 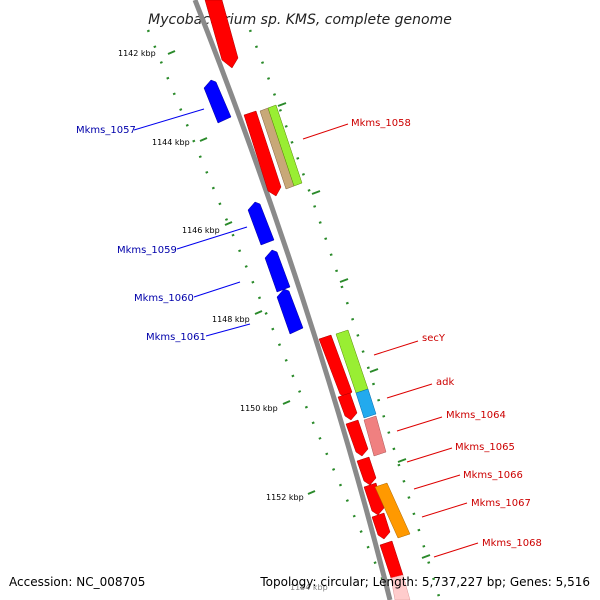 I want to click on label-mkms-1064: Mkms_1064, so click(x=451, y=421).